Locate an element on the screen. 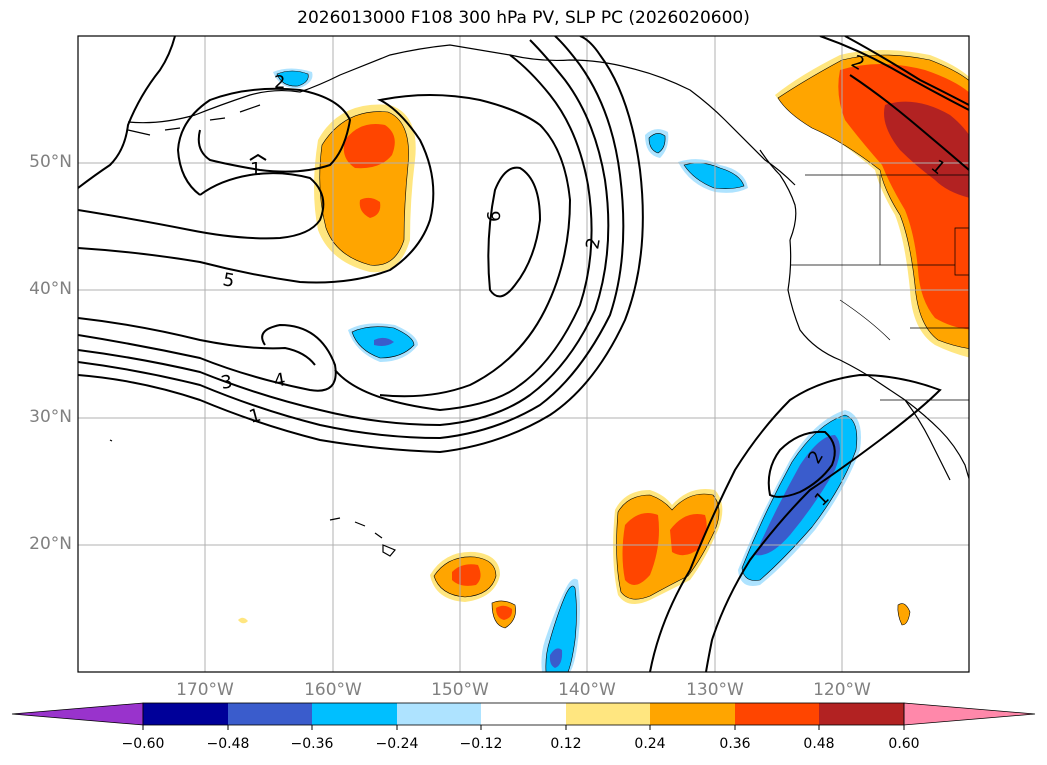 This screenshot has width=1047, height=765. lat-tick-label: 20°N is located at coordinates (50, 544).